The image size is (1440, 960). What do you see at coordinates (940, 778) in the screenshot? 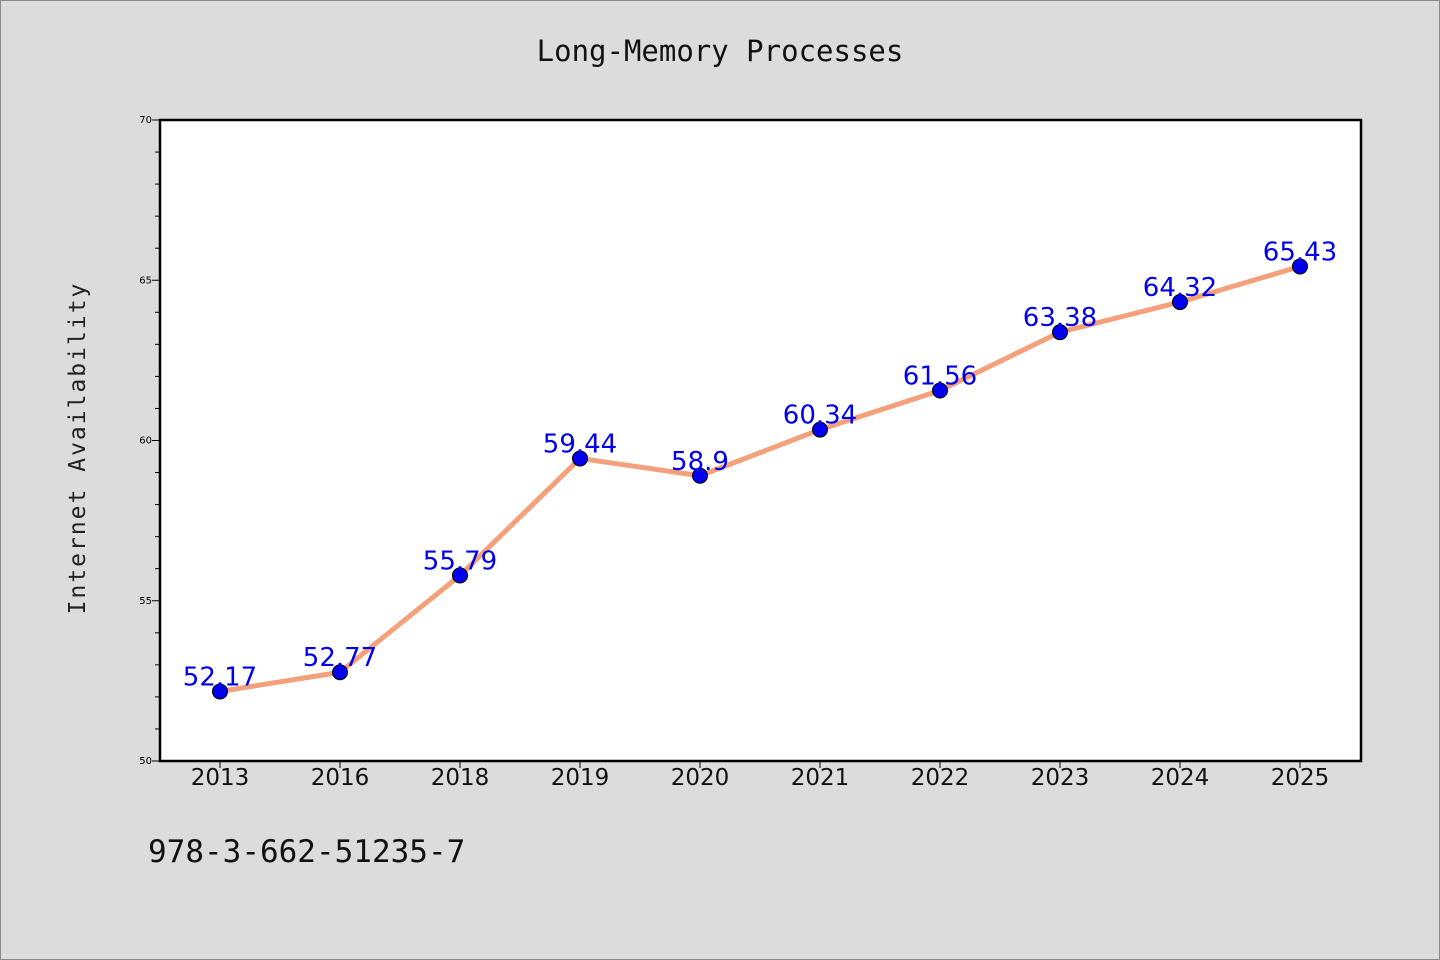
I see `x-tick-label: 2022` at bounding box center [940, 778].